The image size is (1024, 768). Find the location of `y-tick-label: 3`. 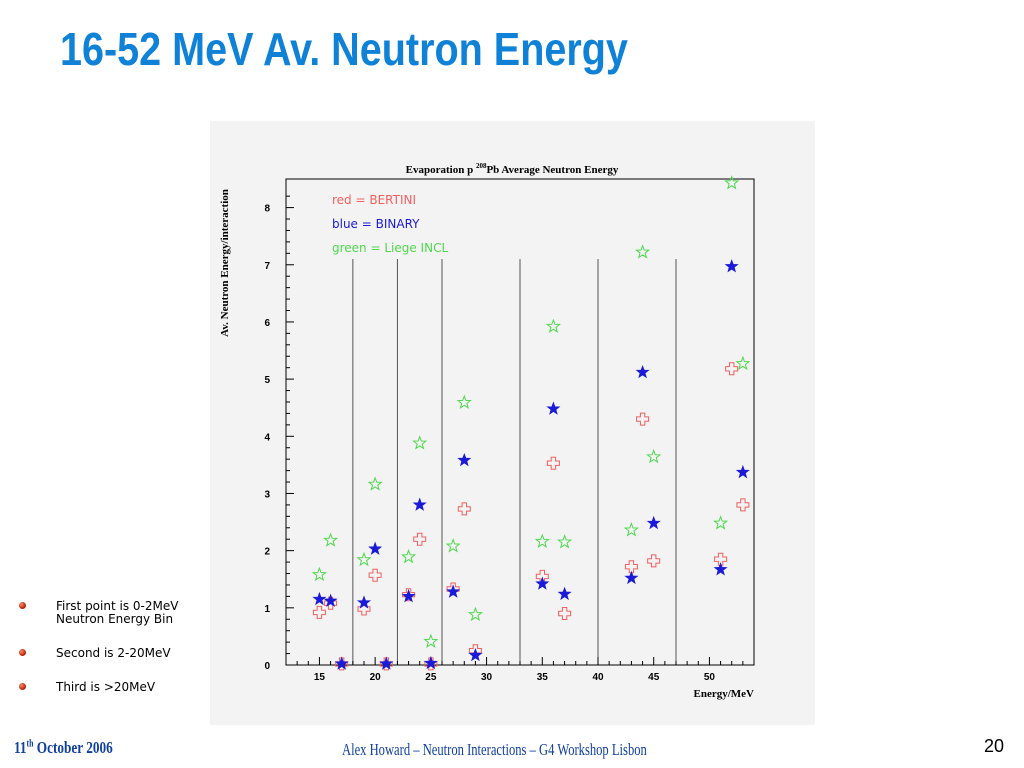

y-tick-label: 3 is located at coordinates (267, 494).